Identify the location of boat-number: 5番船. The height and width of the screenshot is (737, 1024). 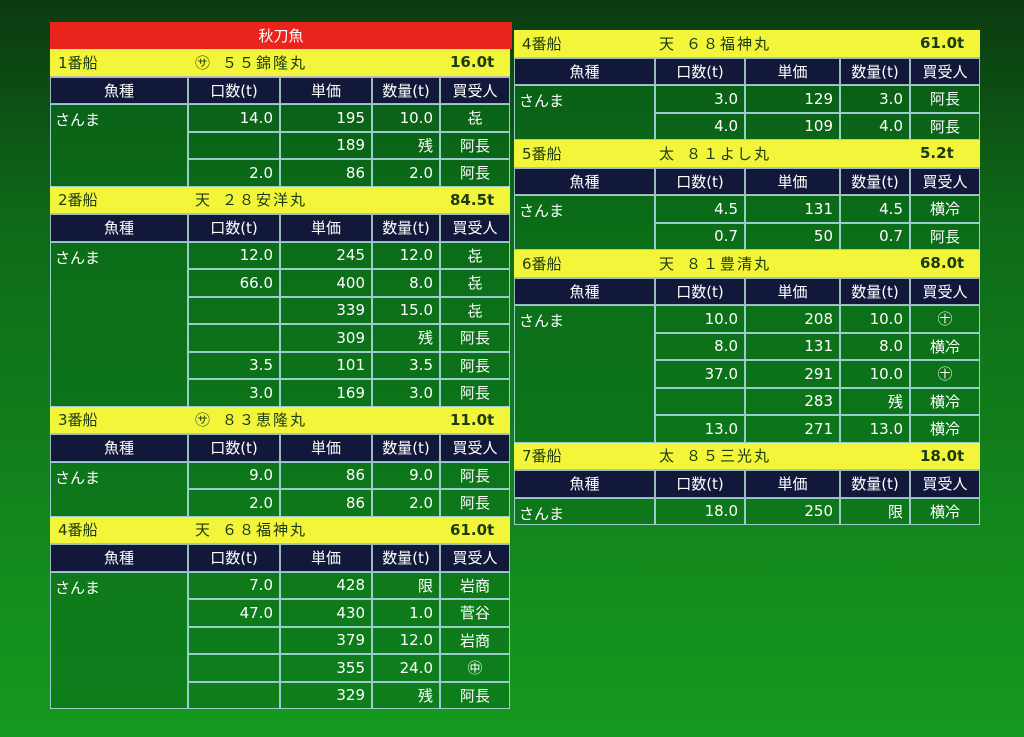
(542, 153).